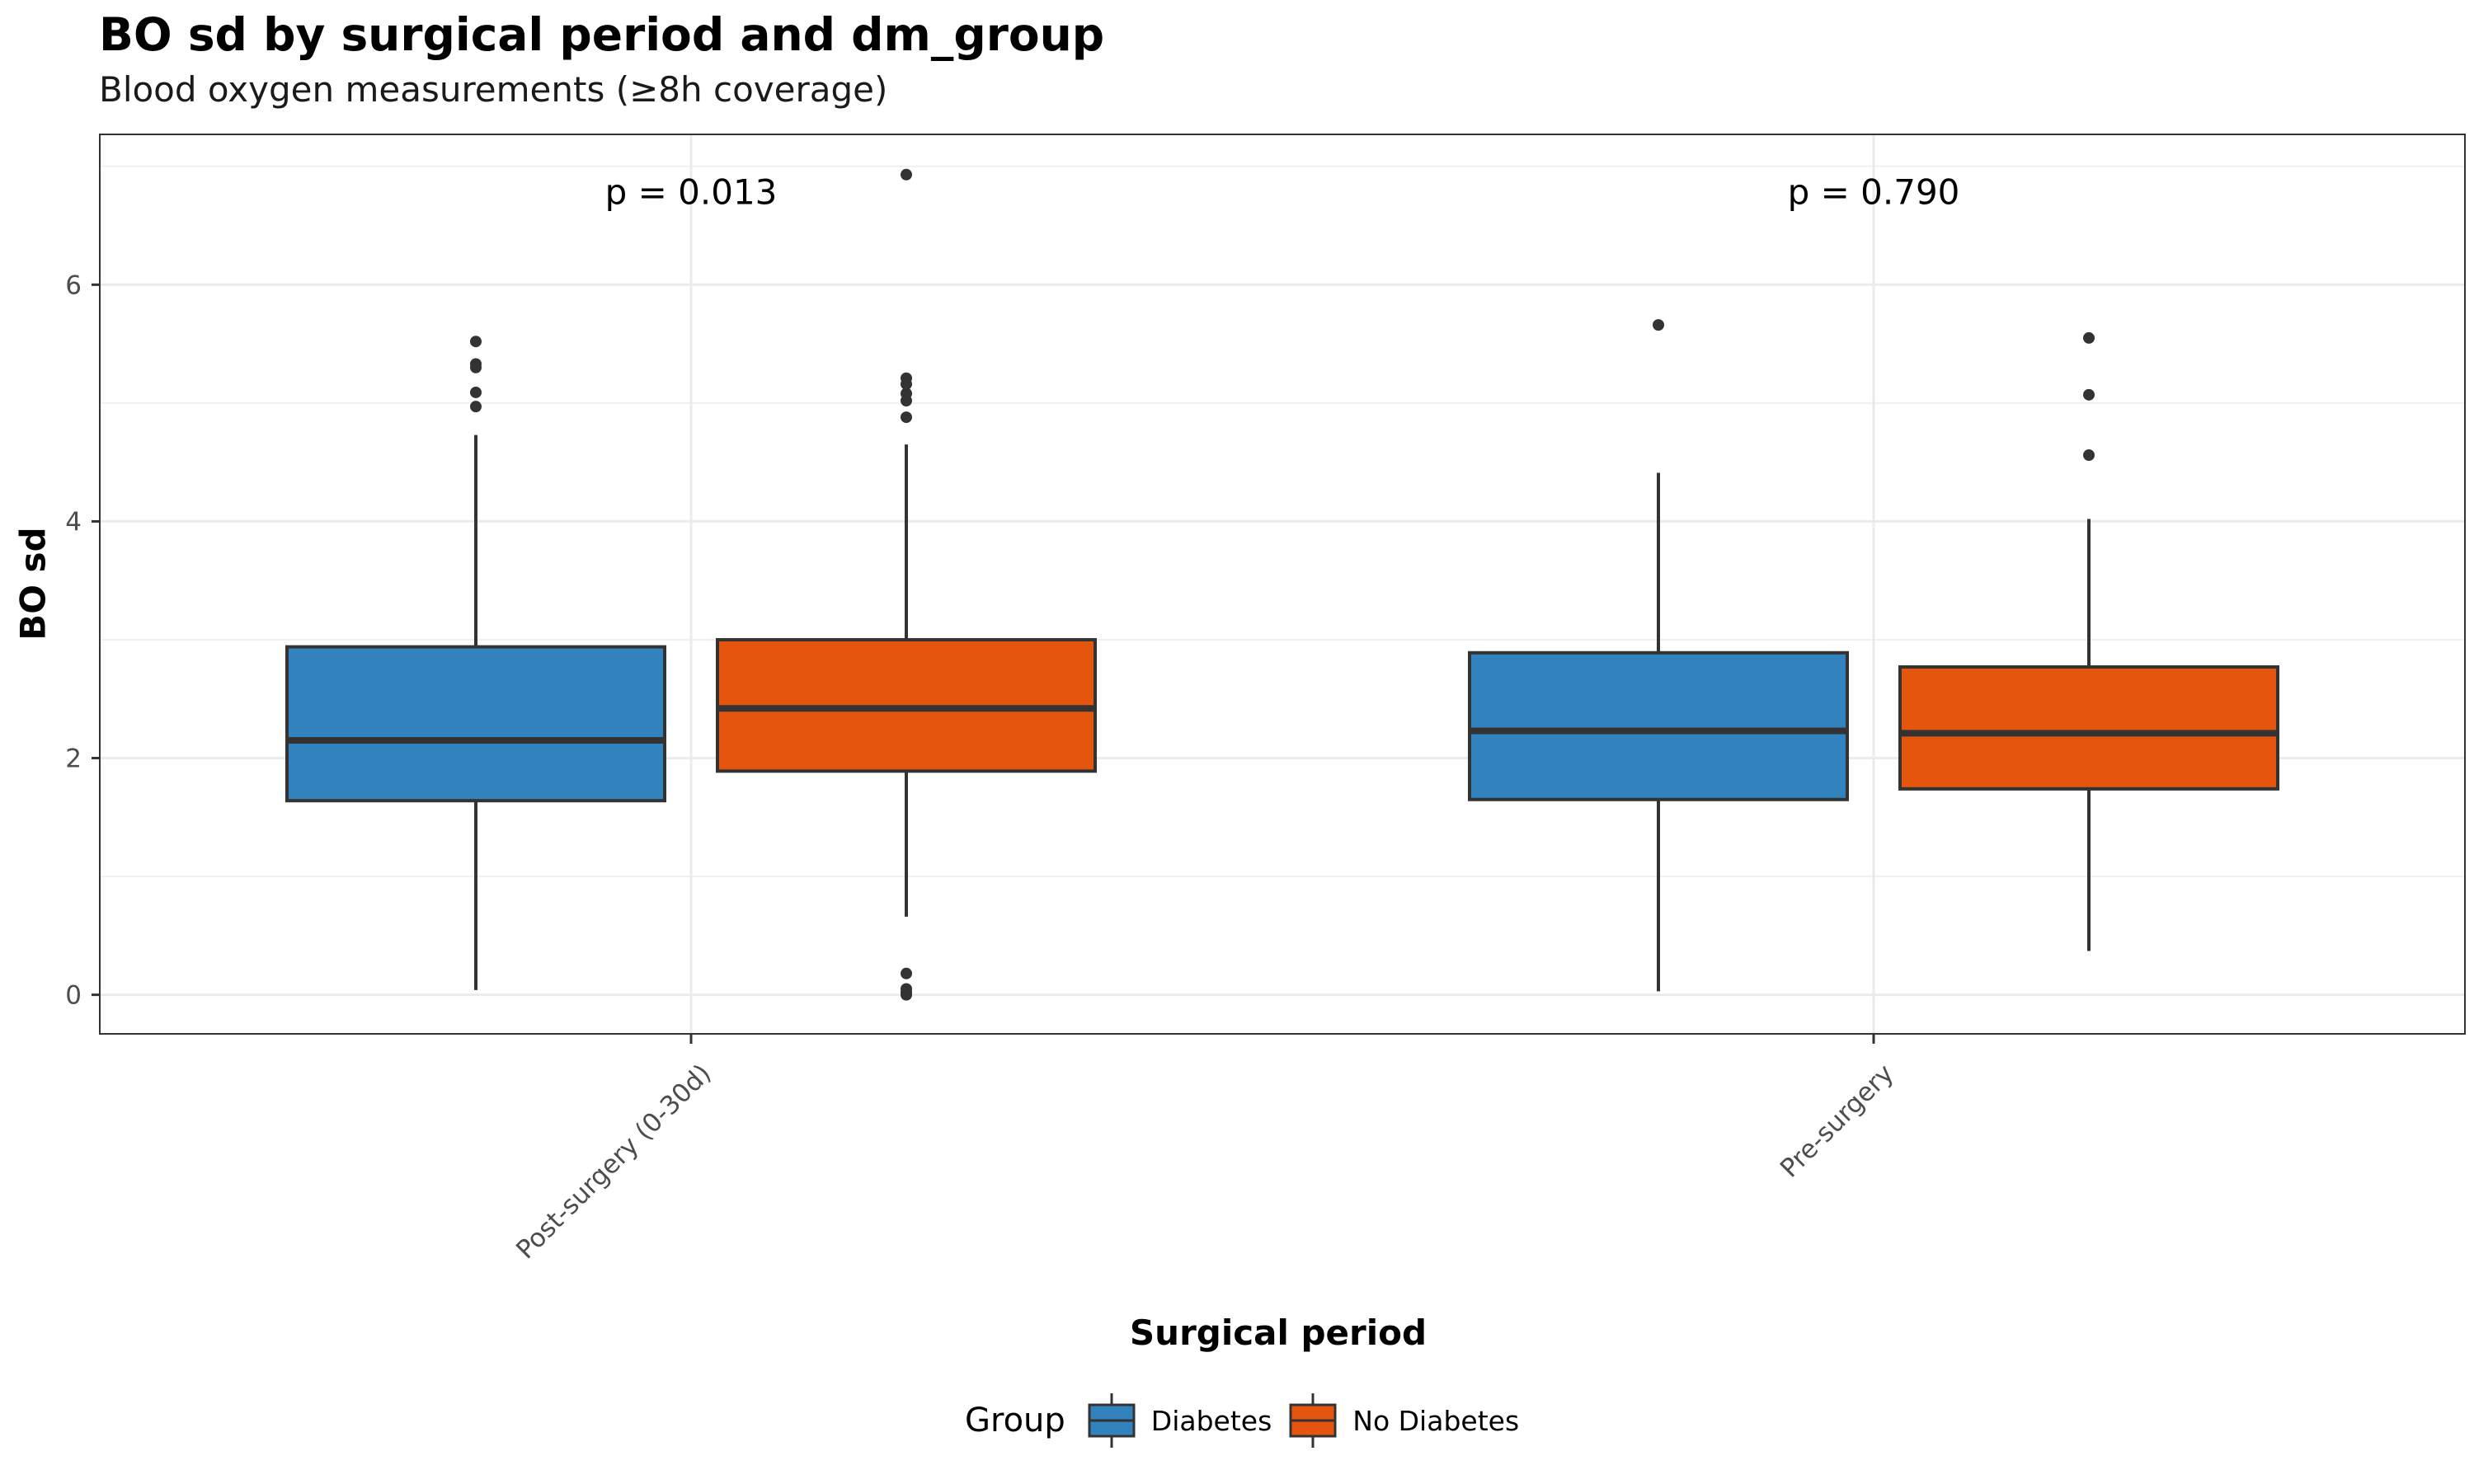 The image size is (2474, 1484). Describe the element at coordinates (602, 34) in the screenshot. I see `chart-title: BO sd by surgical period and dm_group` at that location.